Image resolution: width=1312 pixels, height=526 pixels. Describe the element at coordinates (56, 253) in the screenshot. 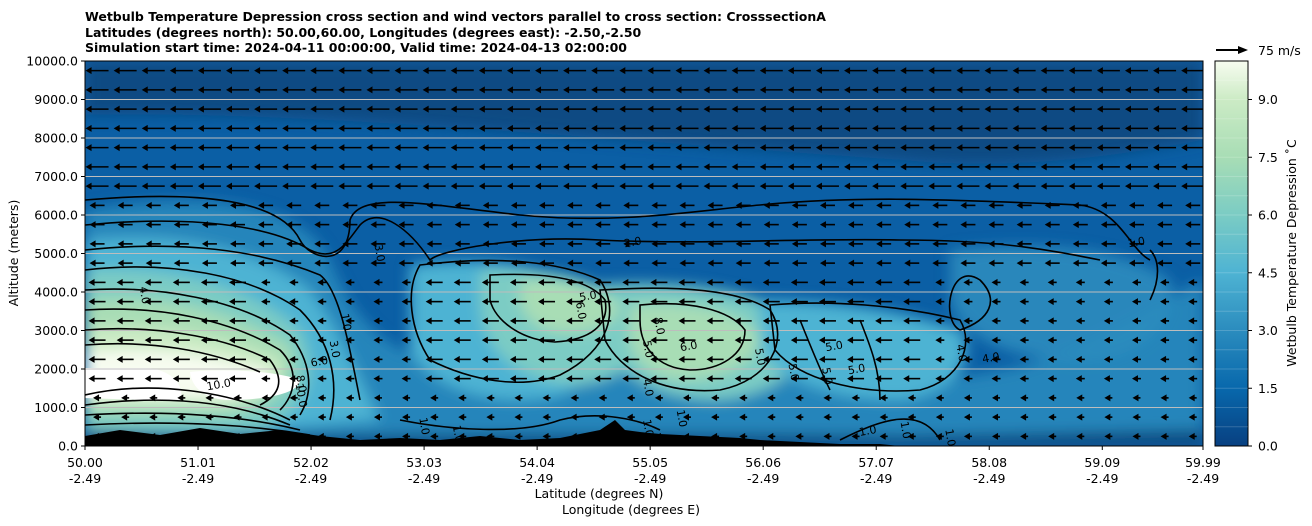

I see `y-tick-label: 5000.0` at that location.